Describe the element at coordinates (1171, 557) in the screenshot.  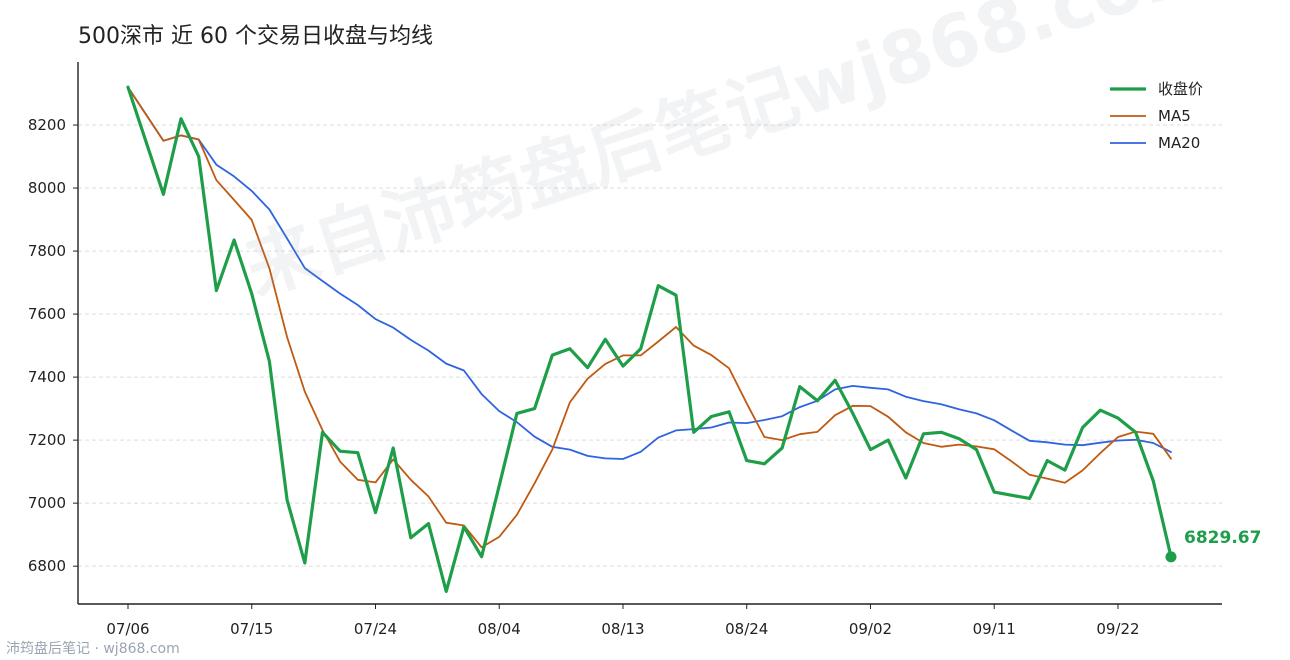
I see `last-point-marker` at that location.